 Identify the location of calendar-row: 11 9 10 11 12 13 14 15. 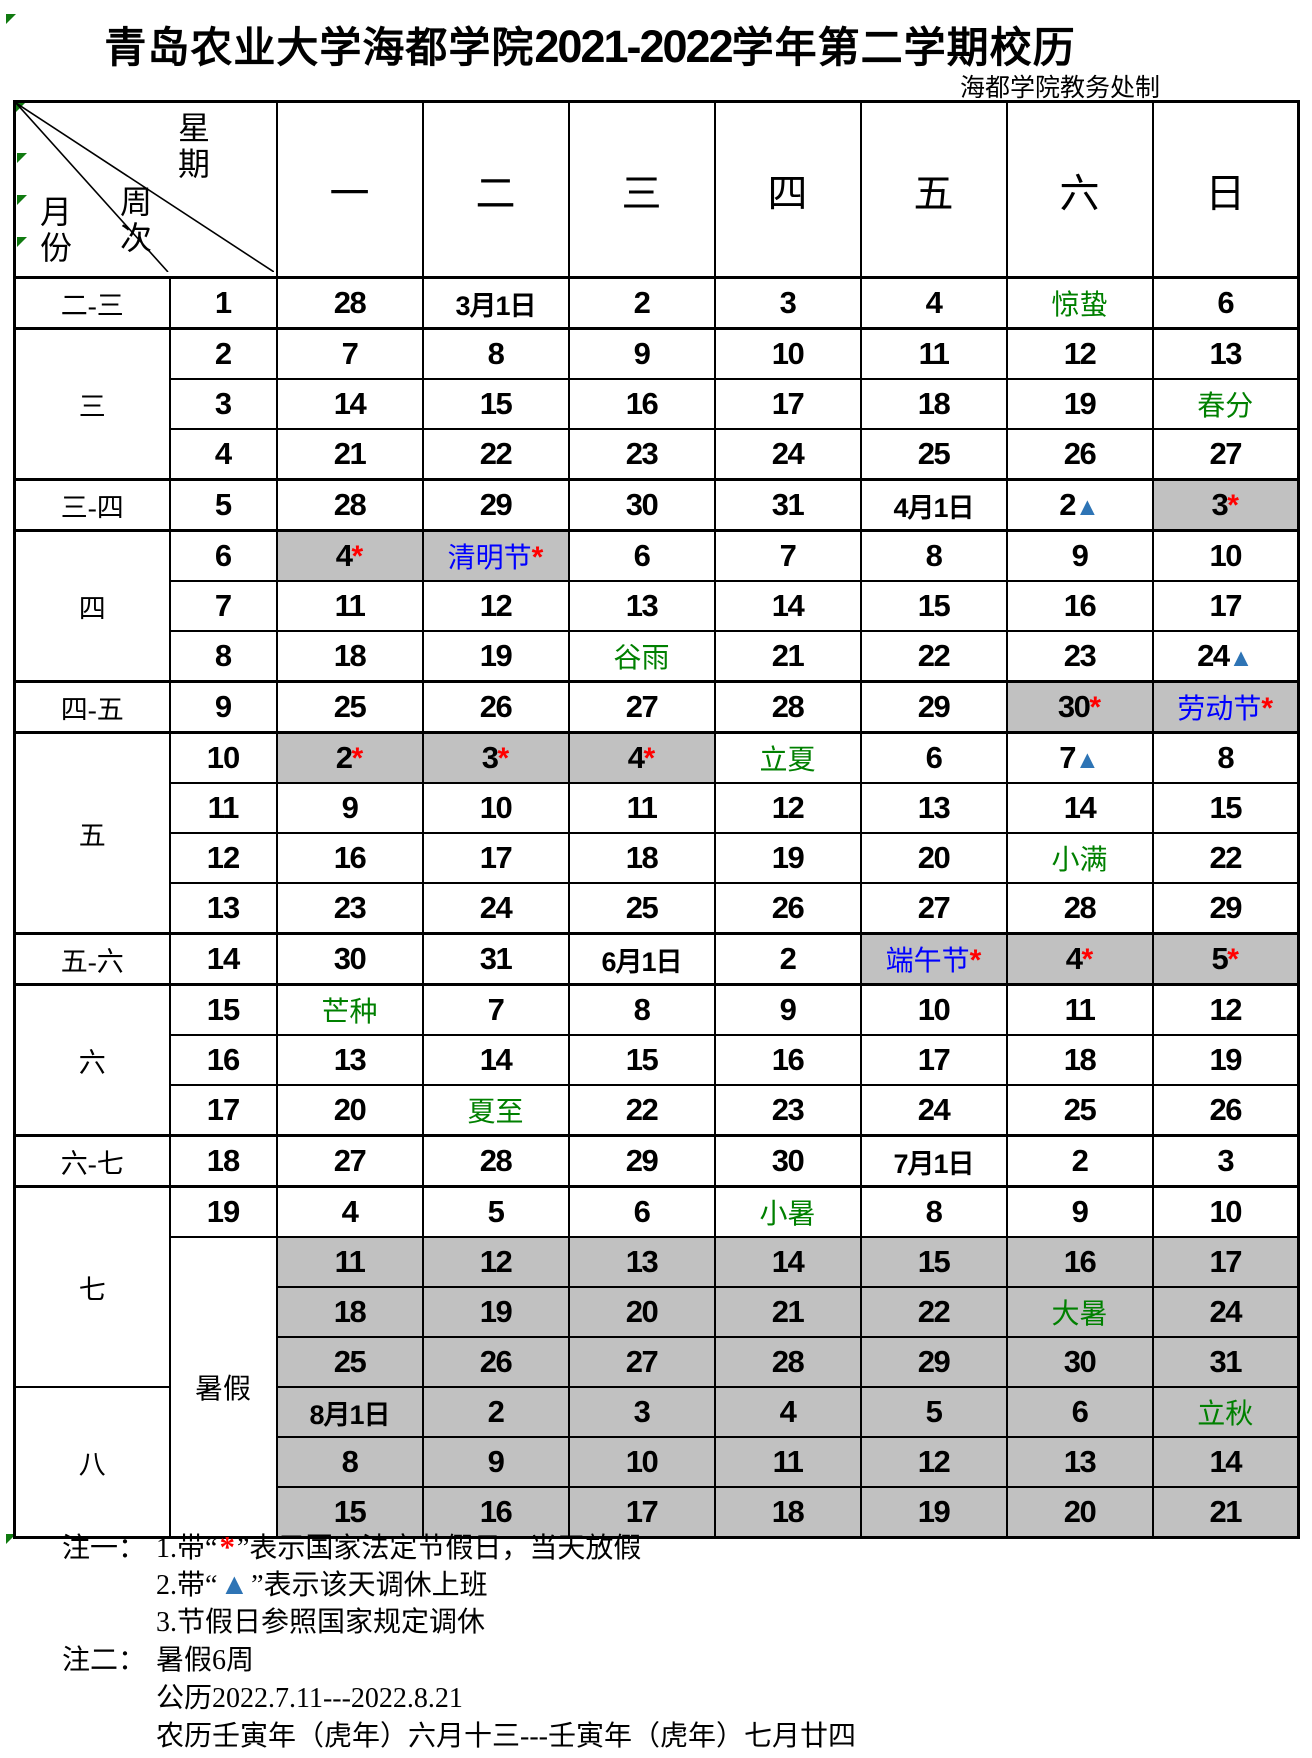
(657, 808).